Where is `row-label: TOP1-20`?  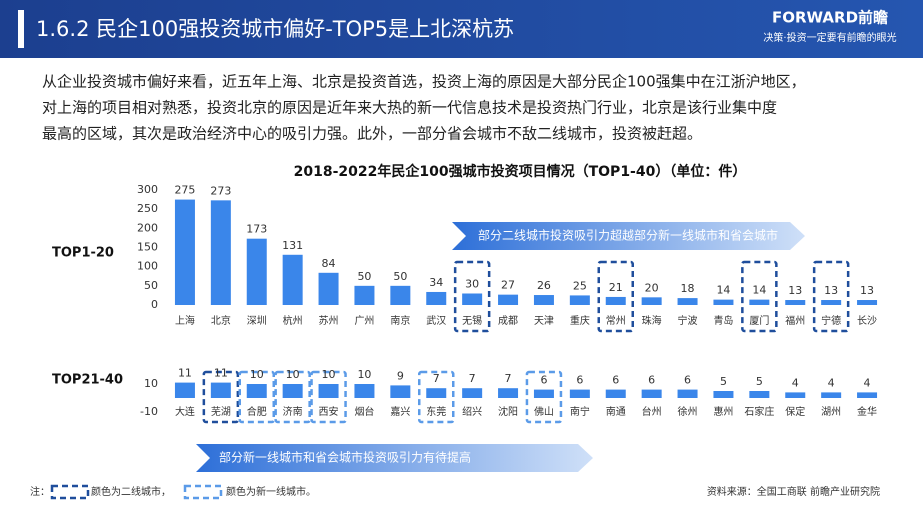 row-label: TOP1-20 is located at coordinates (83, 253).